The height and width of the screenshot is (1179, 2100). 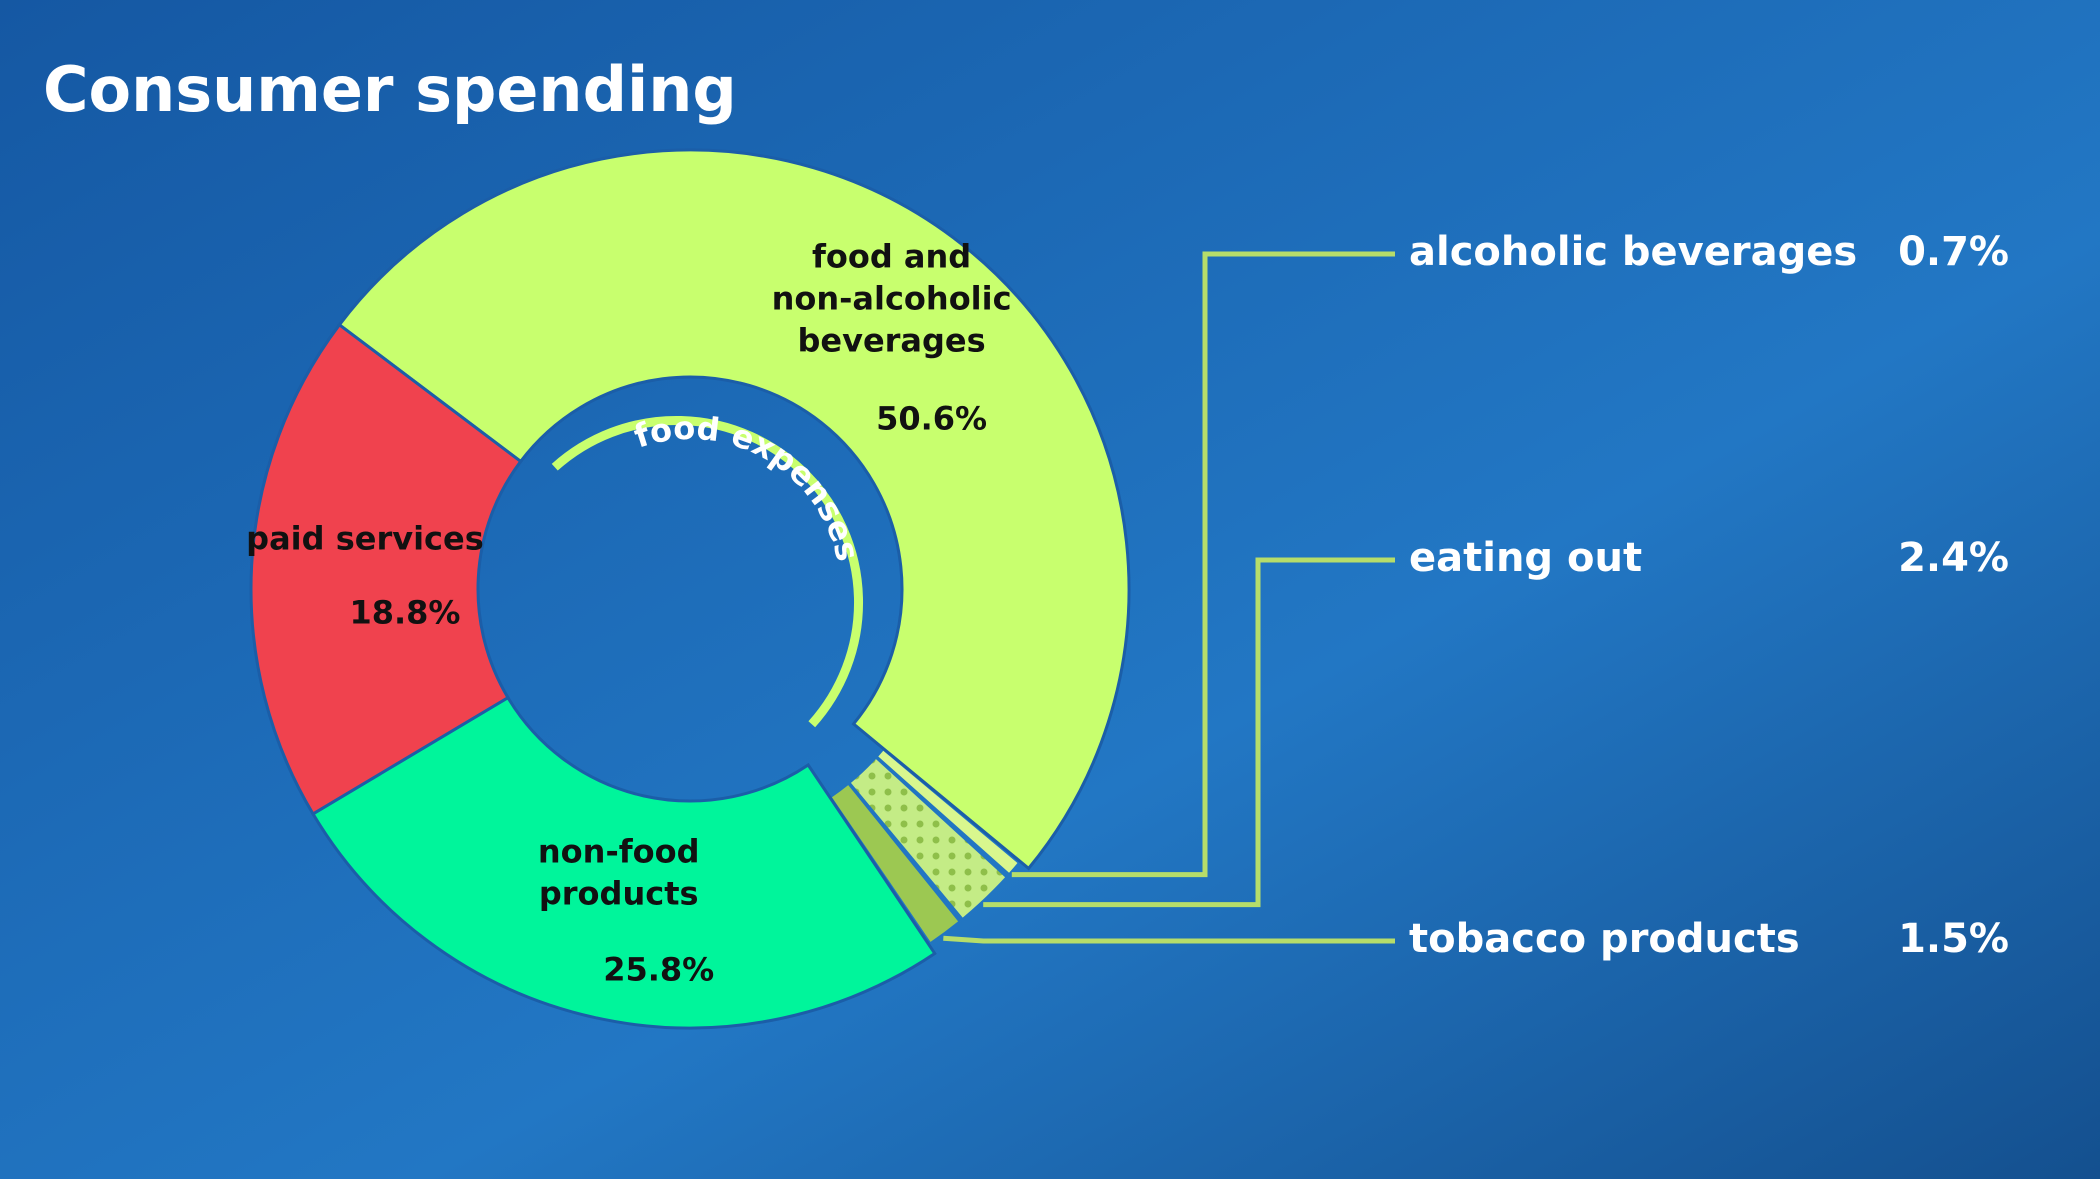 What do you see at coordinates (891, 256) in the screenshot?
I see `slice-label-line: food and` at bounding box center [891, 256].